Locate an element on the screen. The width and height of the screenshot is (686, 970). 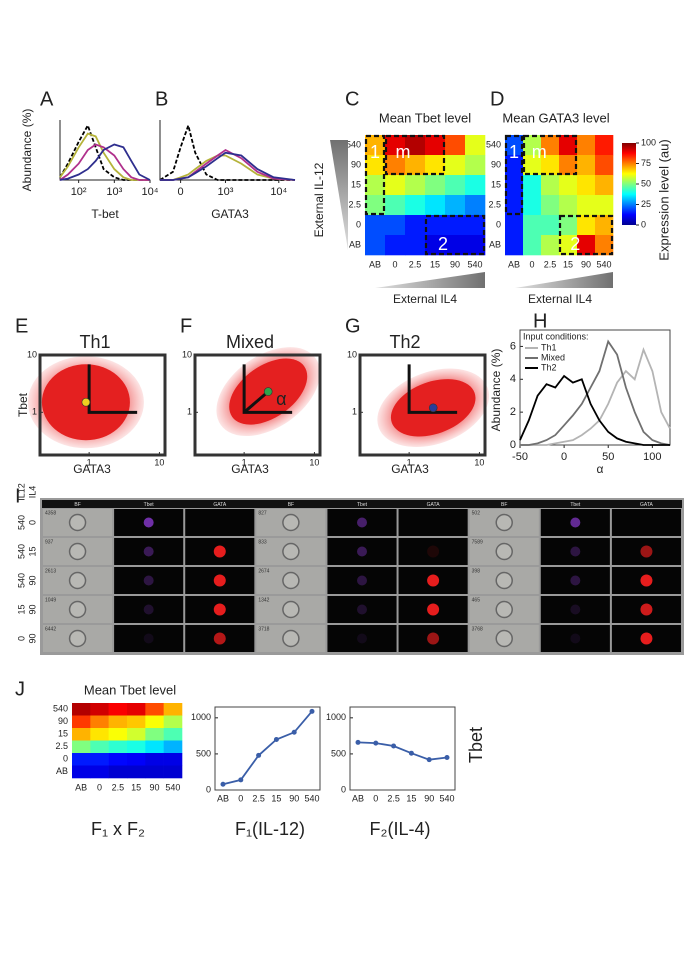
chart-title: Mixed is located at coordinates (250, 342).